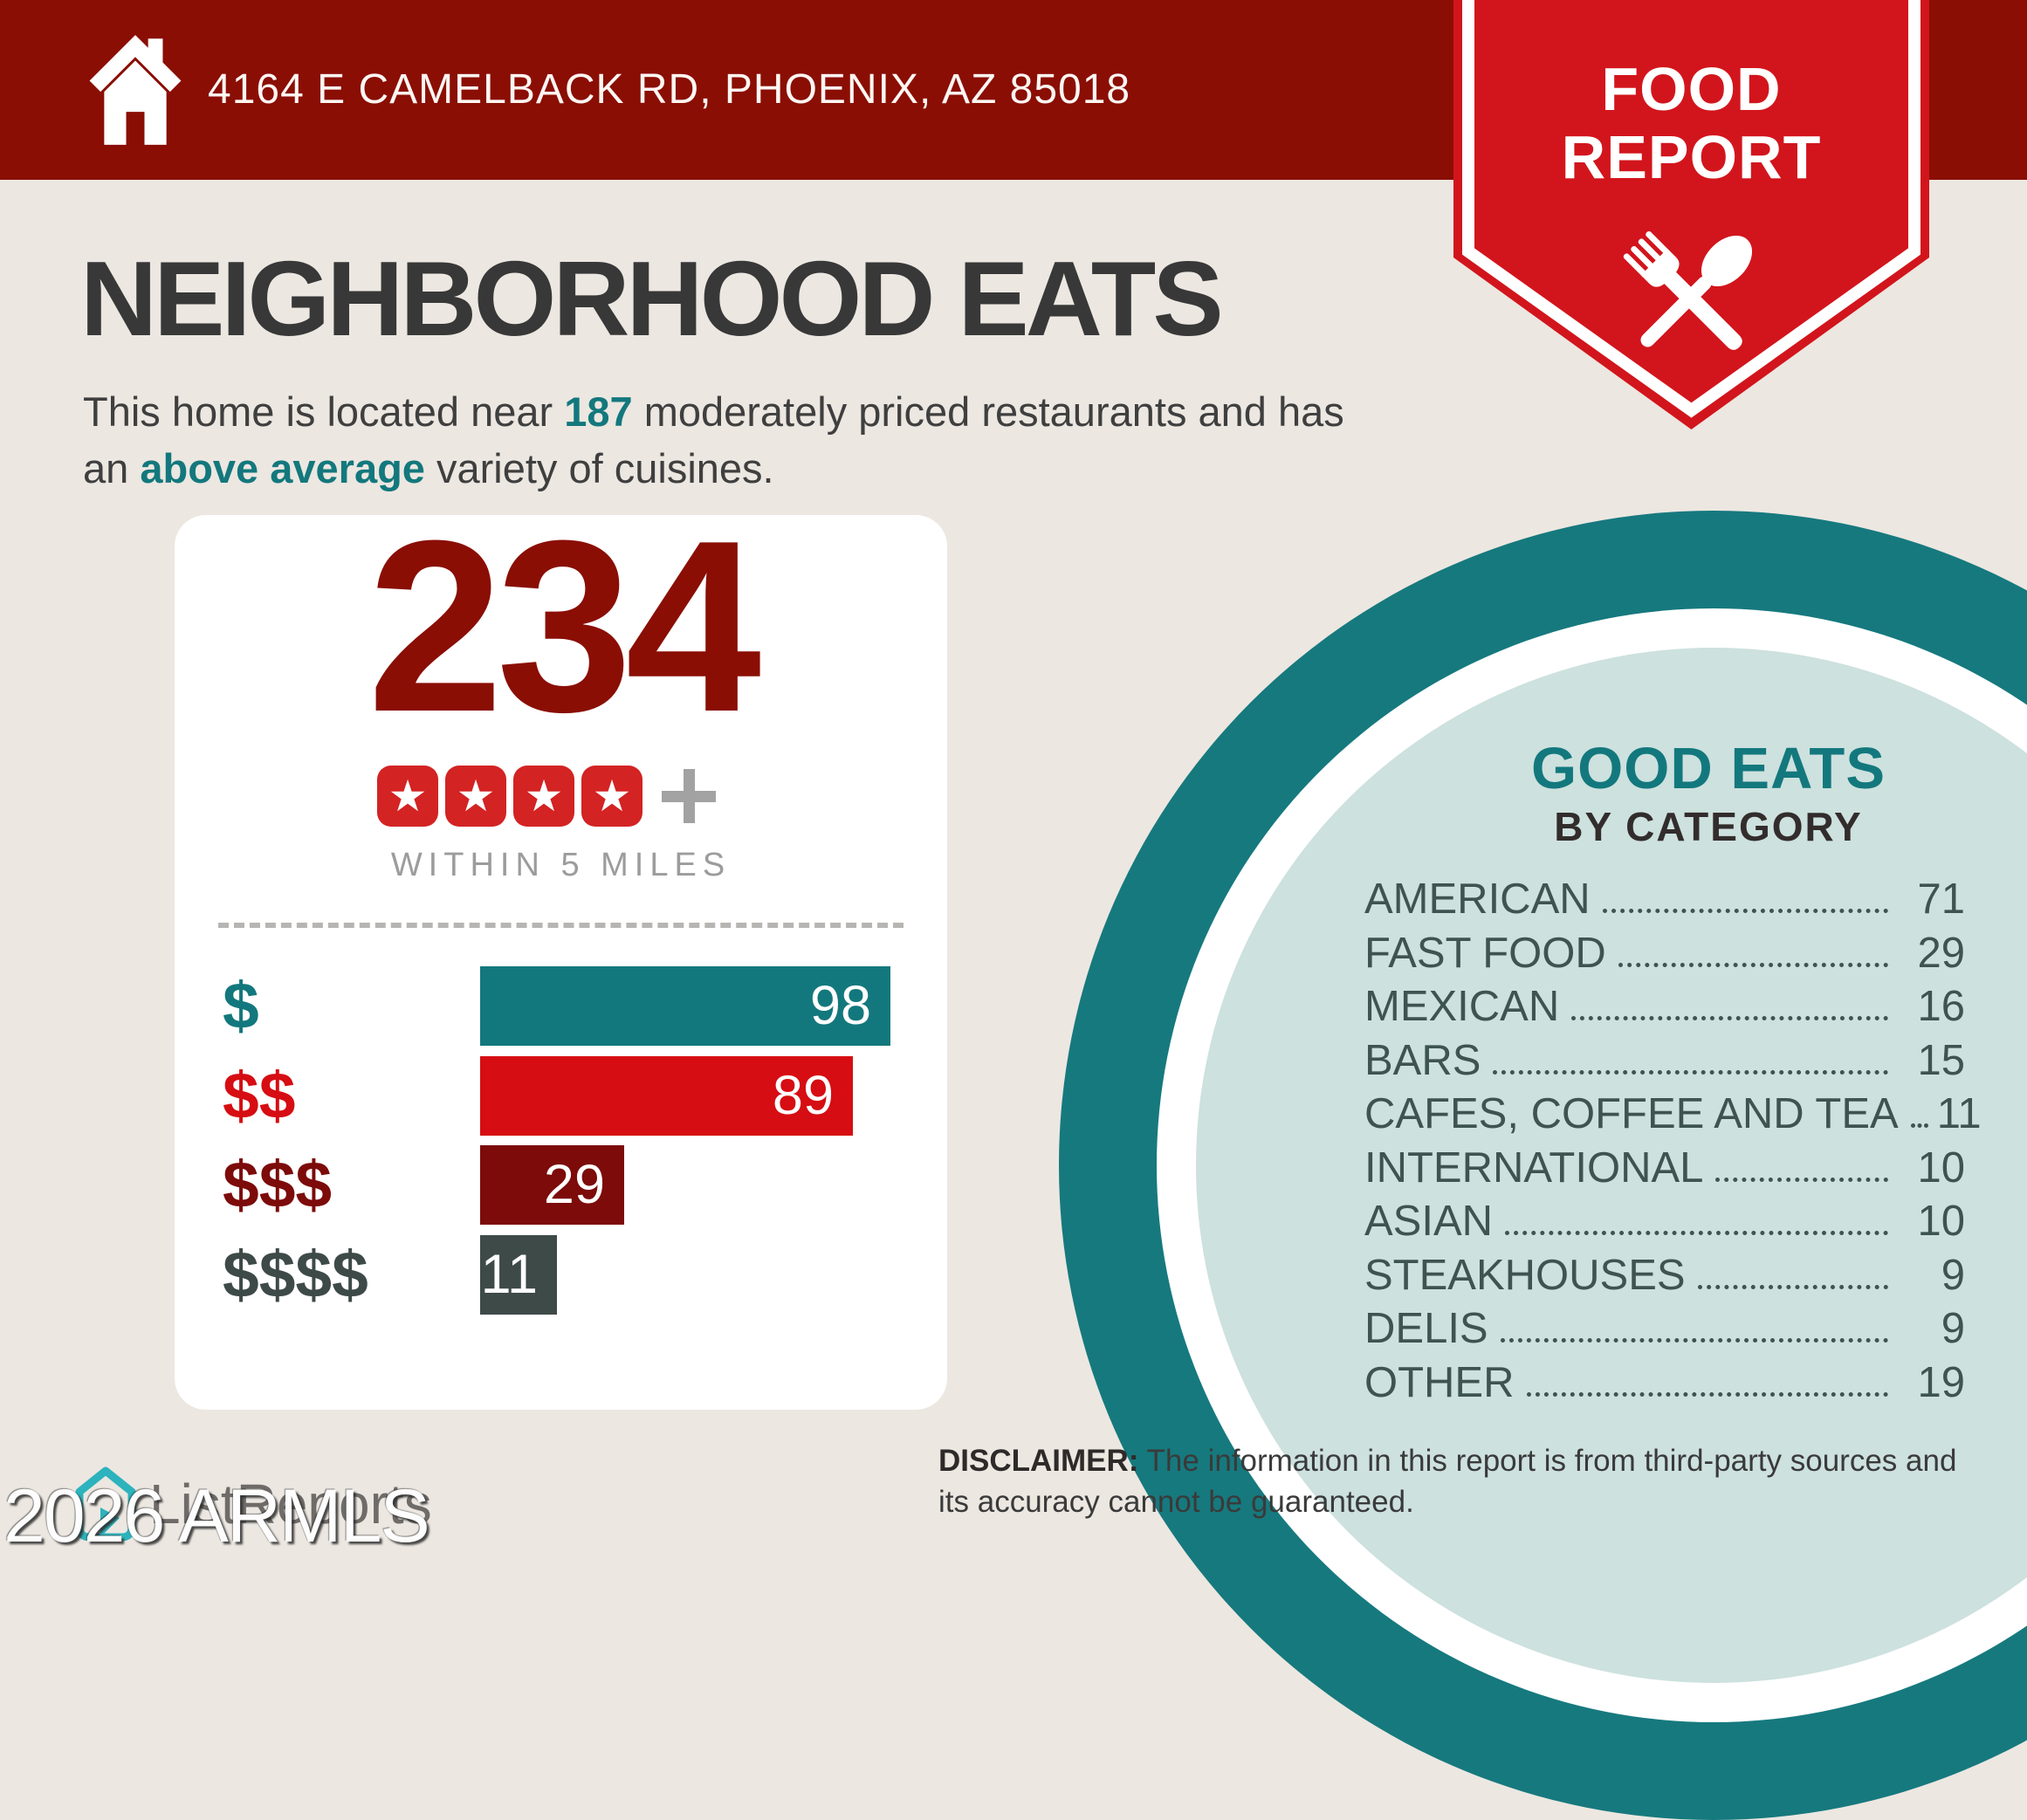  Describe the element at coordinates (1941, 1006) in the screenshot. I see `category-value: 16` at that location.